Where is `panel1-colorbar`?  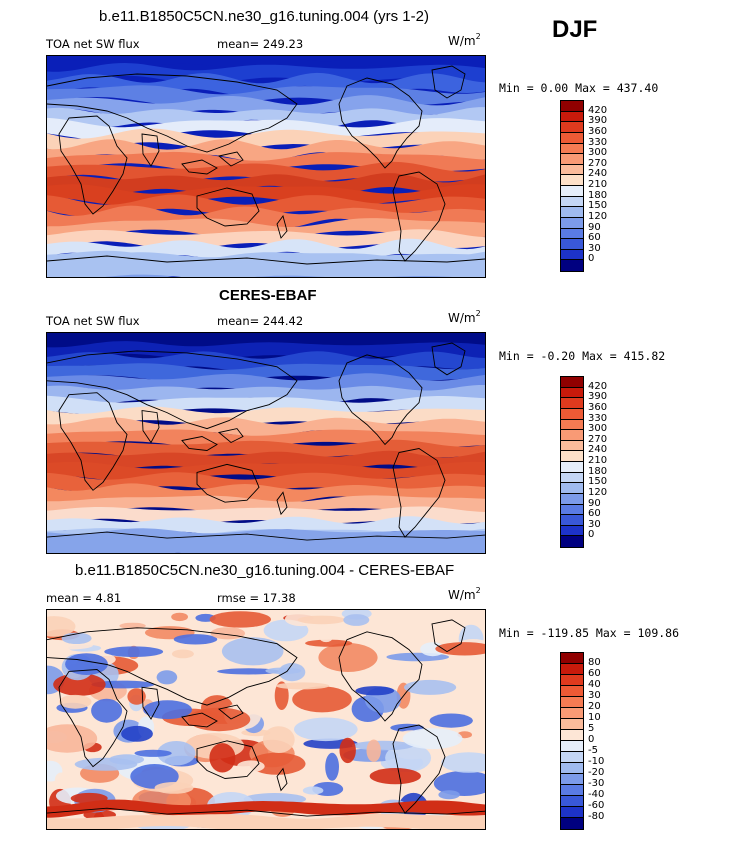 panel1-colorbar is located at coordinates (572, 186).